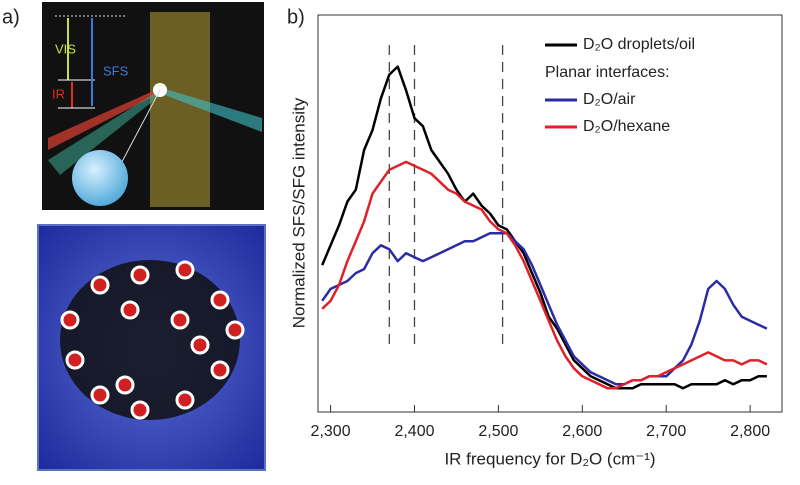 Image resolution: width=800 pixels, height=485 pixels. Describe the element at coordinates (626, 126) in the screenshot. I see `legend-label: D₂O/hexane` at that location.